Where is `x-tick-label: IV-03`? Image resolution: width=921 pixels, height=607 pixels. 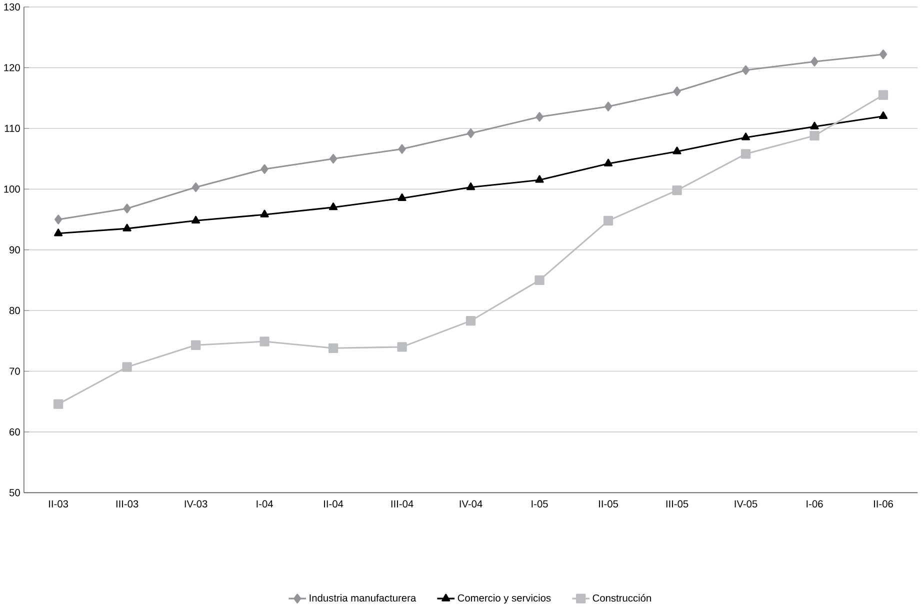 x-tick-label: IV-03 is located at coordinates (196, 504).